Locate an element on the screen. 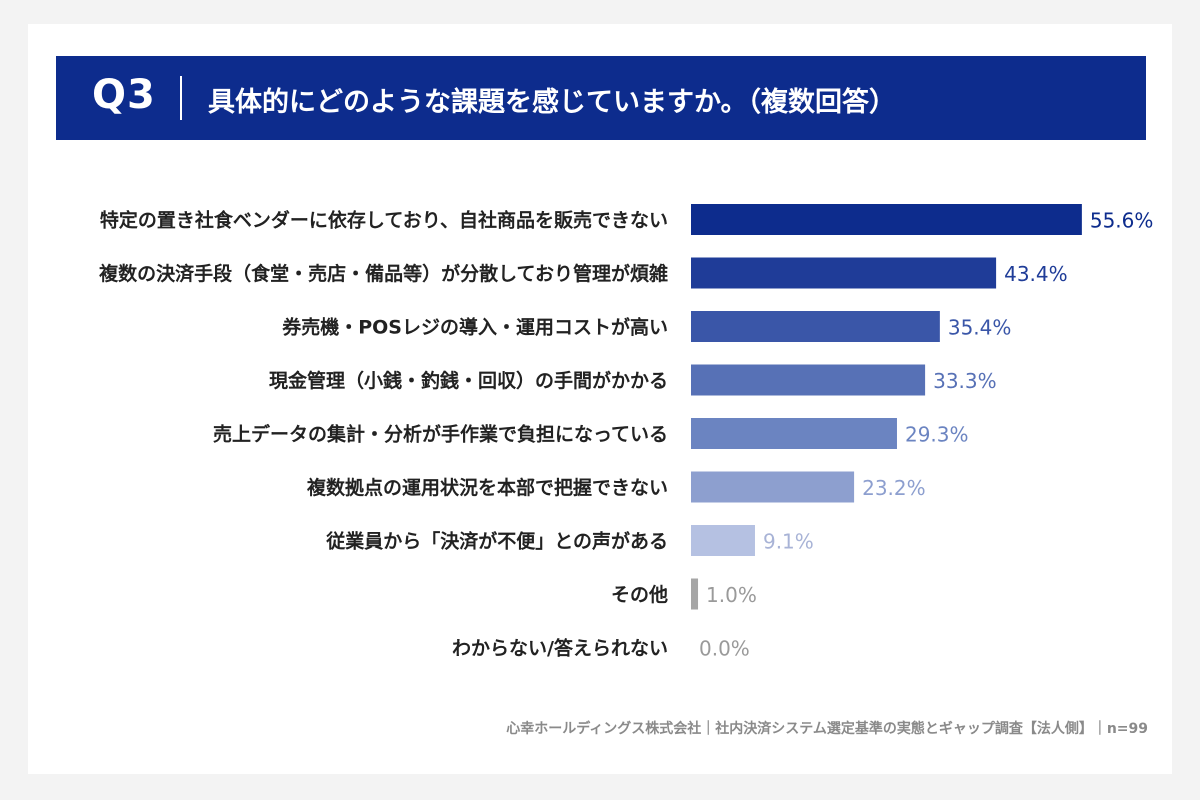 The width and height of the screenshot is (1200, 800). category-label: 券売機・POSレジの導入・運用コストが高い is located at coordinates (474, 327).